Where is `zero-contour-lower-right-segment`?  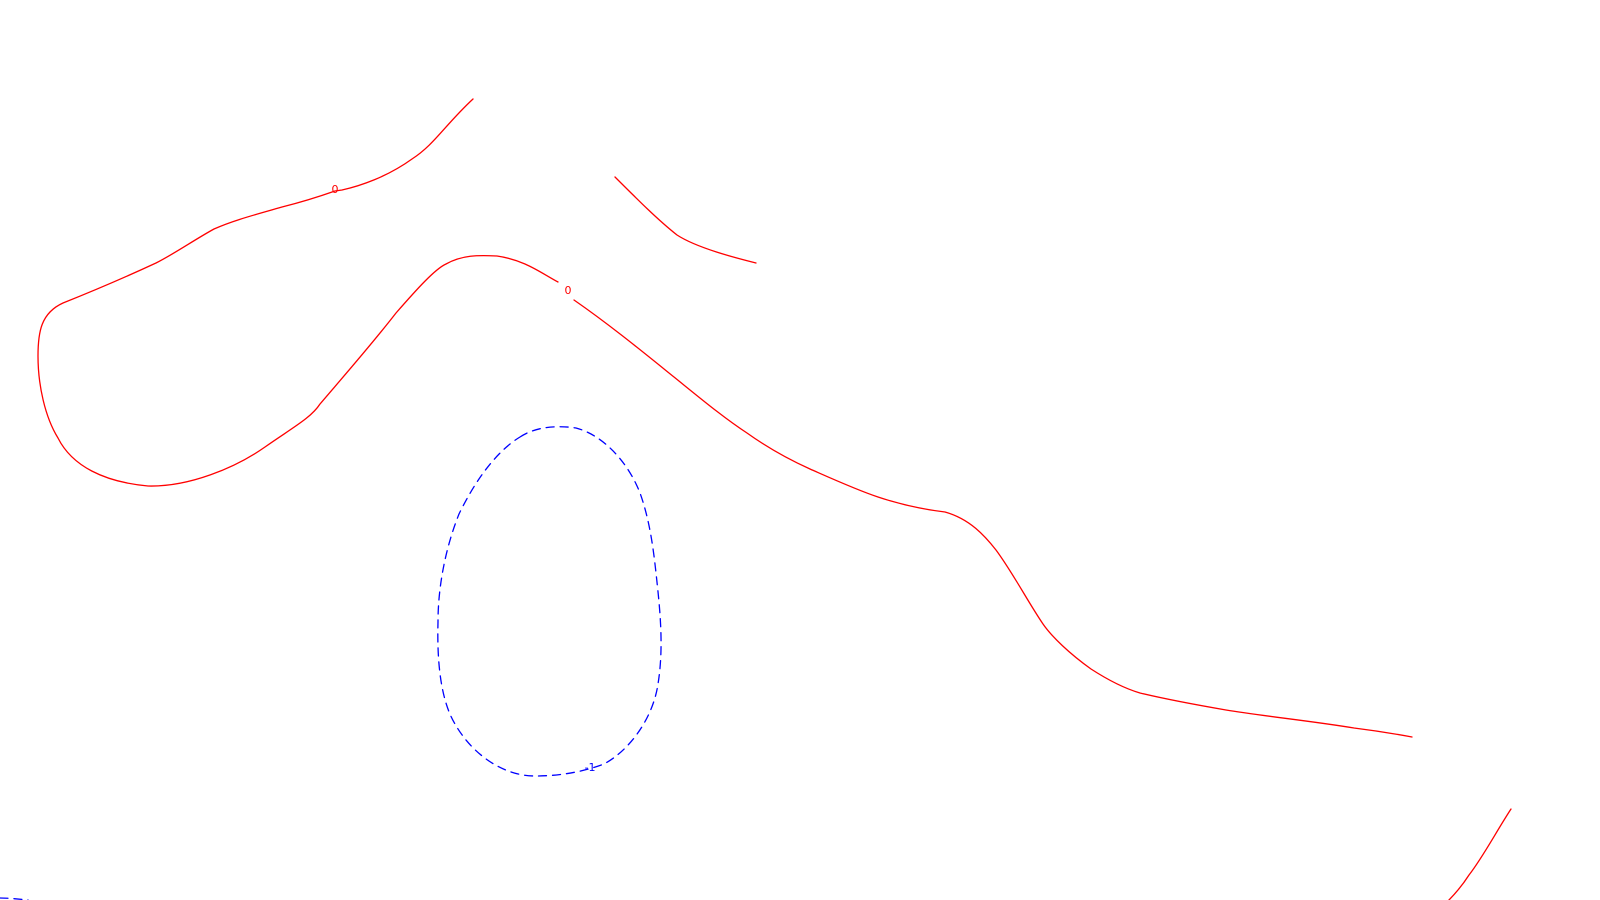
zero-contour-lower-right-segment is located at coordinates (1480, 854).